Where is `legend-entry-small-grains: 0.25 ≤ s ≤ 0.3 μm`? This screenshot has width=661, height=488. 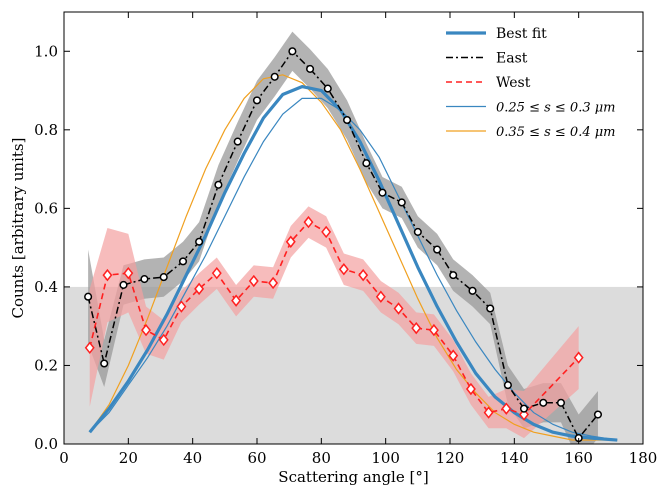 legend-entry-small-grains: 0.25 ≤ s ≤ 0.3 μm is located at coordinates (531, 108).